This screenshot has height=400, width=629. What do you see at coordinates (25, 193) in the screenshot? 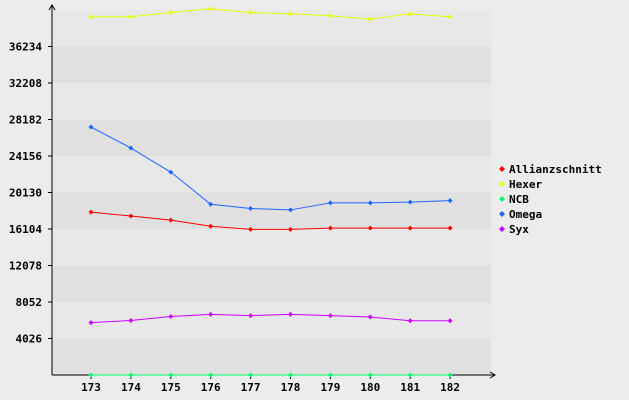
I see `y-tick-label: 20130` at bounding box center [25, 193].